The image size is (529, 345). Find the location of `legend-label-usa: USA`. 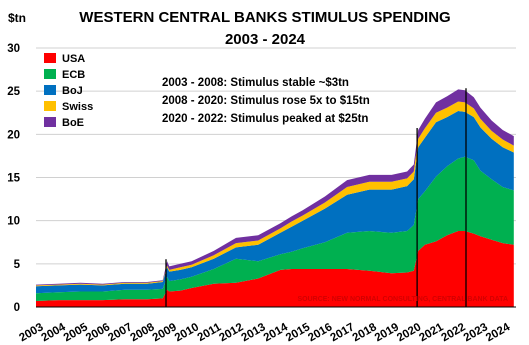

legend-label-usa: USA is located at coordinates (73, 59).